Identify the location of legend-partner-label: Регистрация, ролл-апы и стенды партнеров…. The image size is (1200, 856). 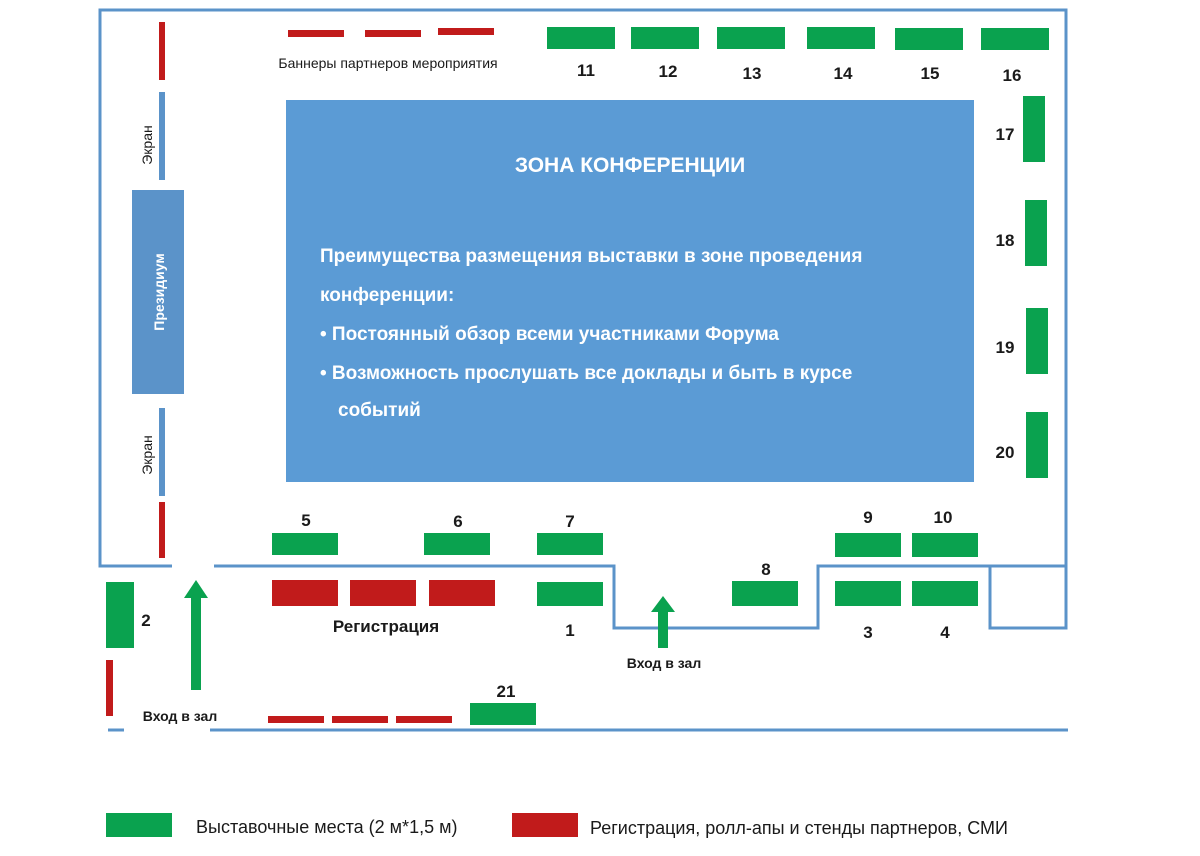
(799, 828).